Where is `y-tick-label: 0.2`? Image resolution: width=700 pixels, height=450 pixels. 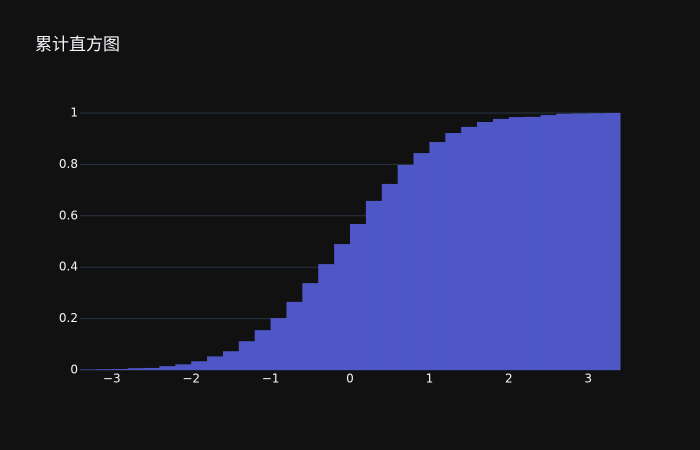
y-tick-label: 0.2 is located at coordinates (68, 318).